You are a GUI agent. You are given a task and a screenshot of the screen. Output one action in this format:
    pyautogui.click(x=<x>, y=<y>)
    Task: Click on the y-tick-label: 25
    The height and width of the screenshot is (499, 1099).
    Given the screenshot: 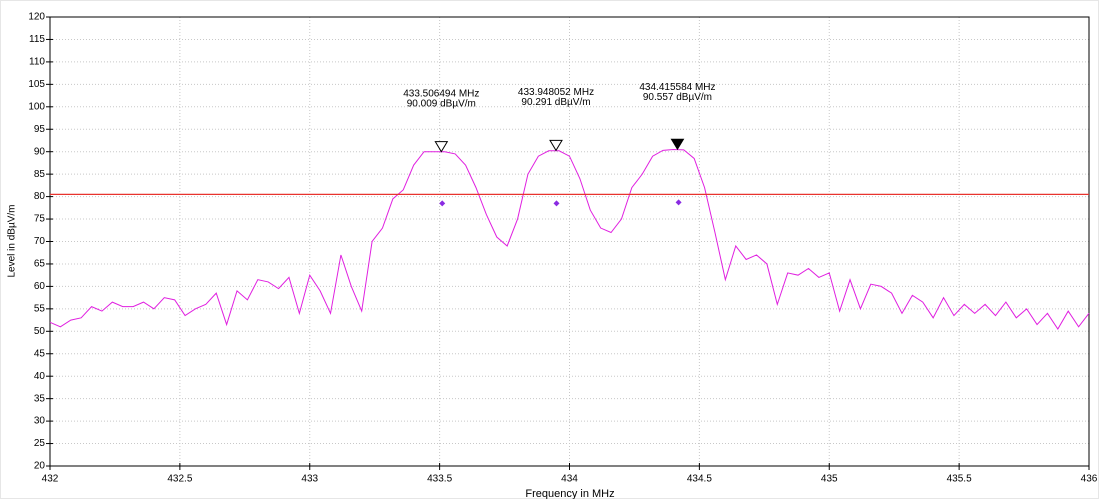 What is the action you would take?
    pyautogui.click(x=40, y=443)
    